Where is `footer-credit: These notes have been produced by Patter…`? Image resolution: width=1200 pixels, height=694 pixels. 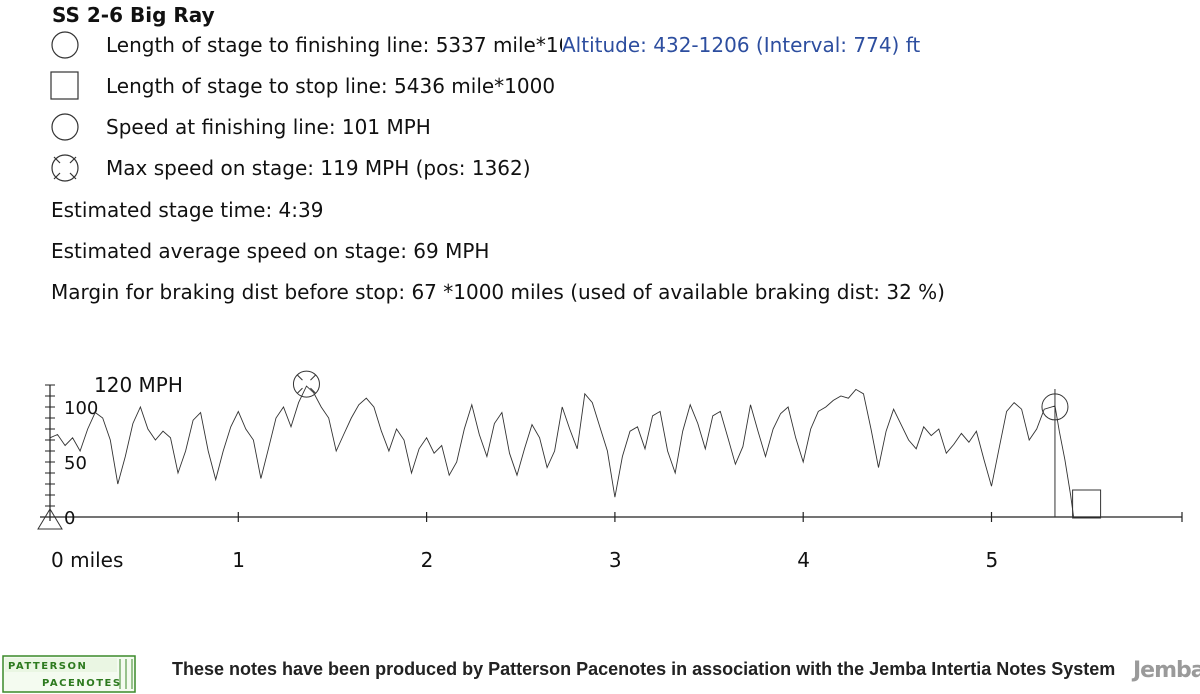 footer-credit: These notes have been produced by Patter… is located at coordinates (644, 669).